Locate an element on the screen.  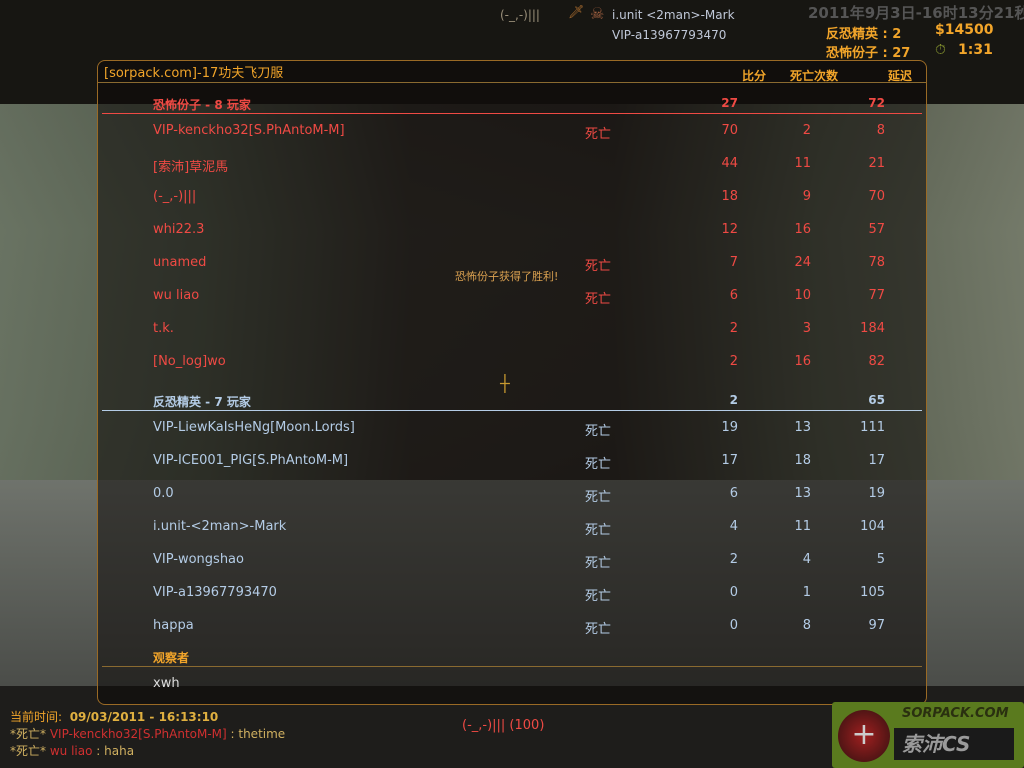
chat-message: : thetime is located at coordinates (256, 734).